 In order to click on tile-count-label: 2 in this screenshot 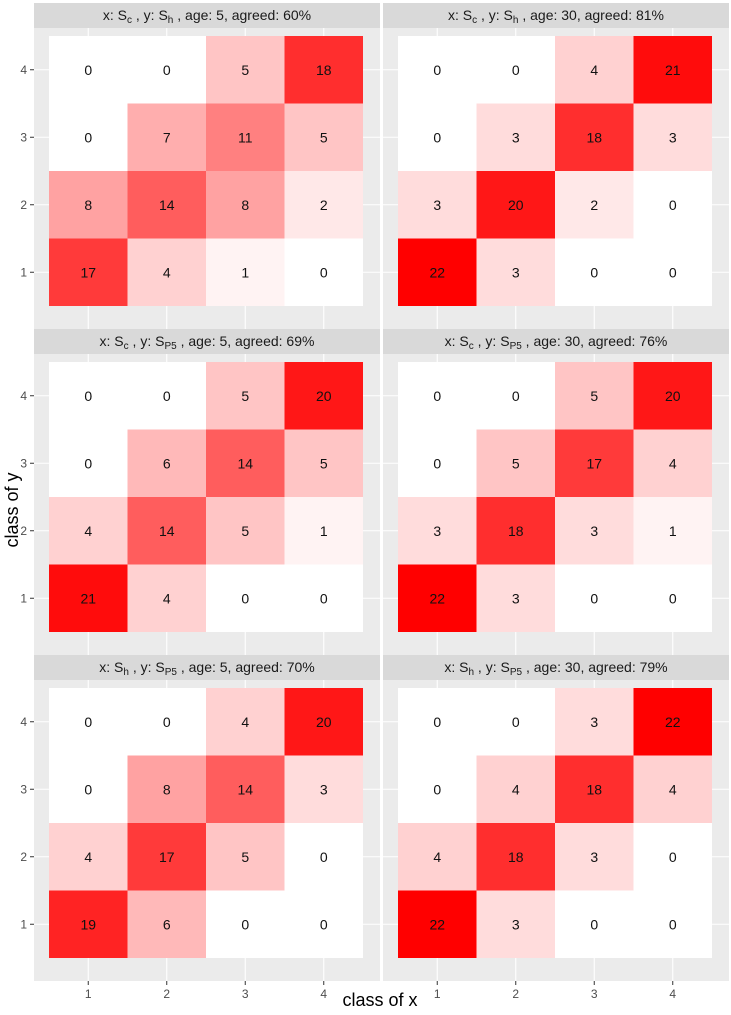, I will do `click(324, 205)`.